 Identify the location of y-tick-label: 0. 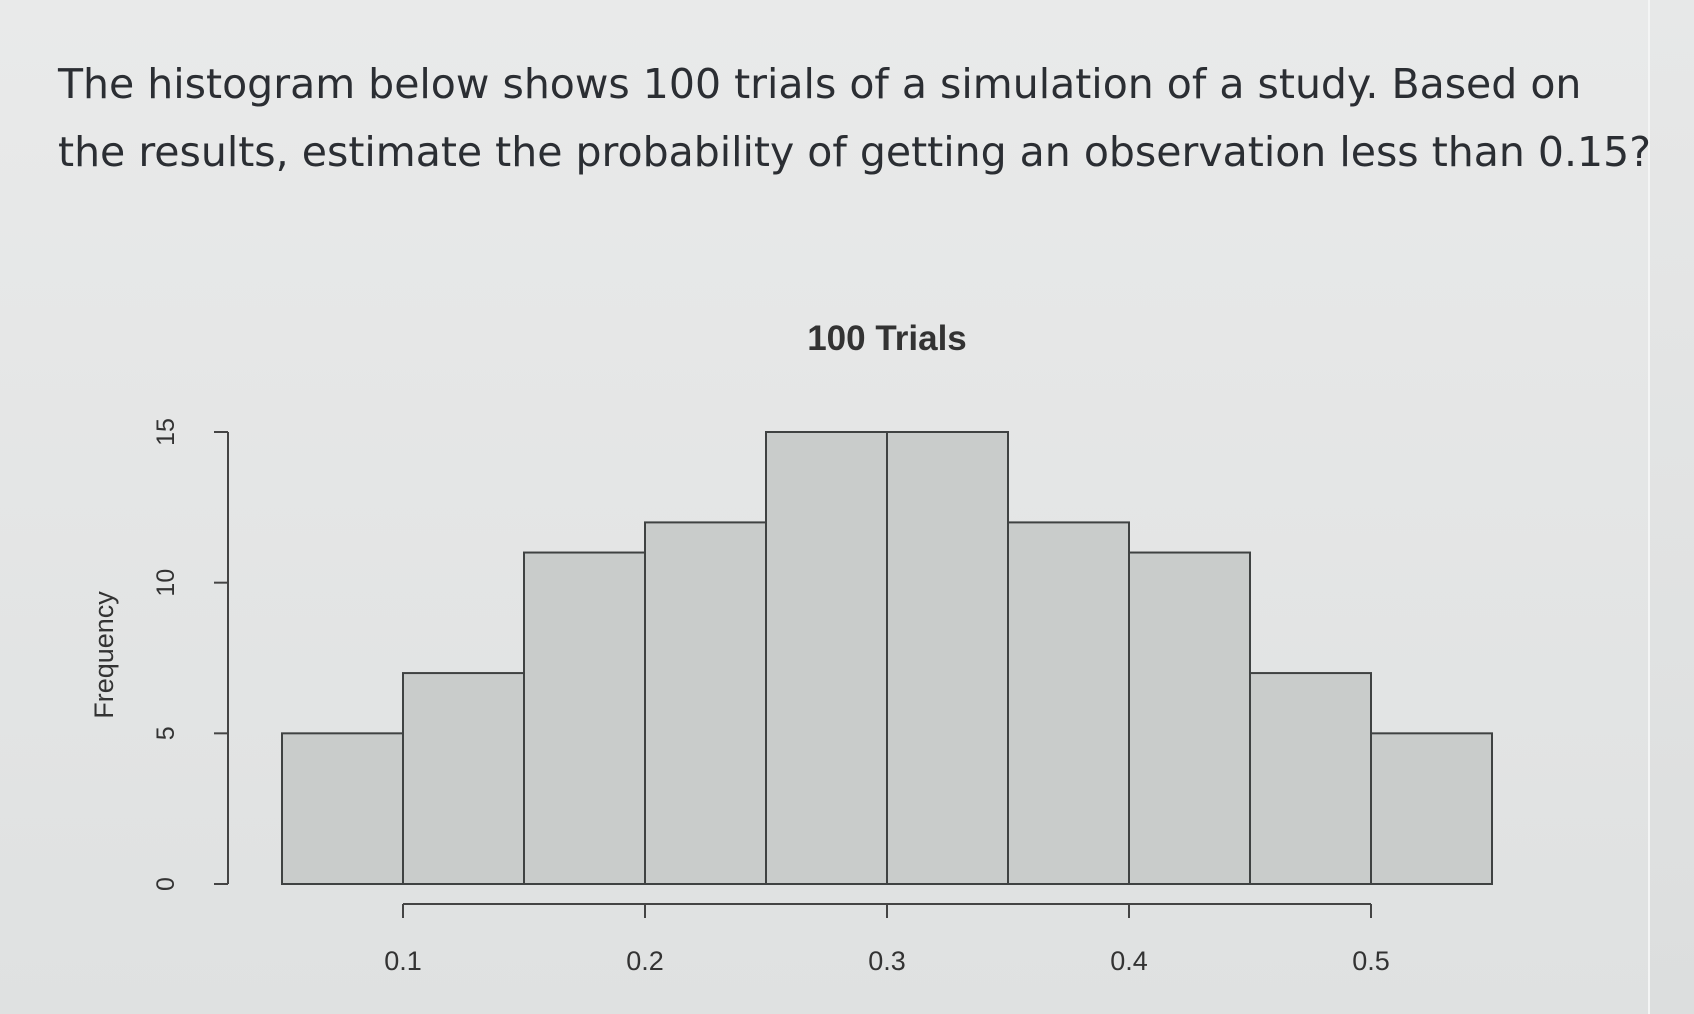
(166, 884).